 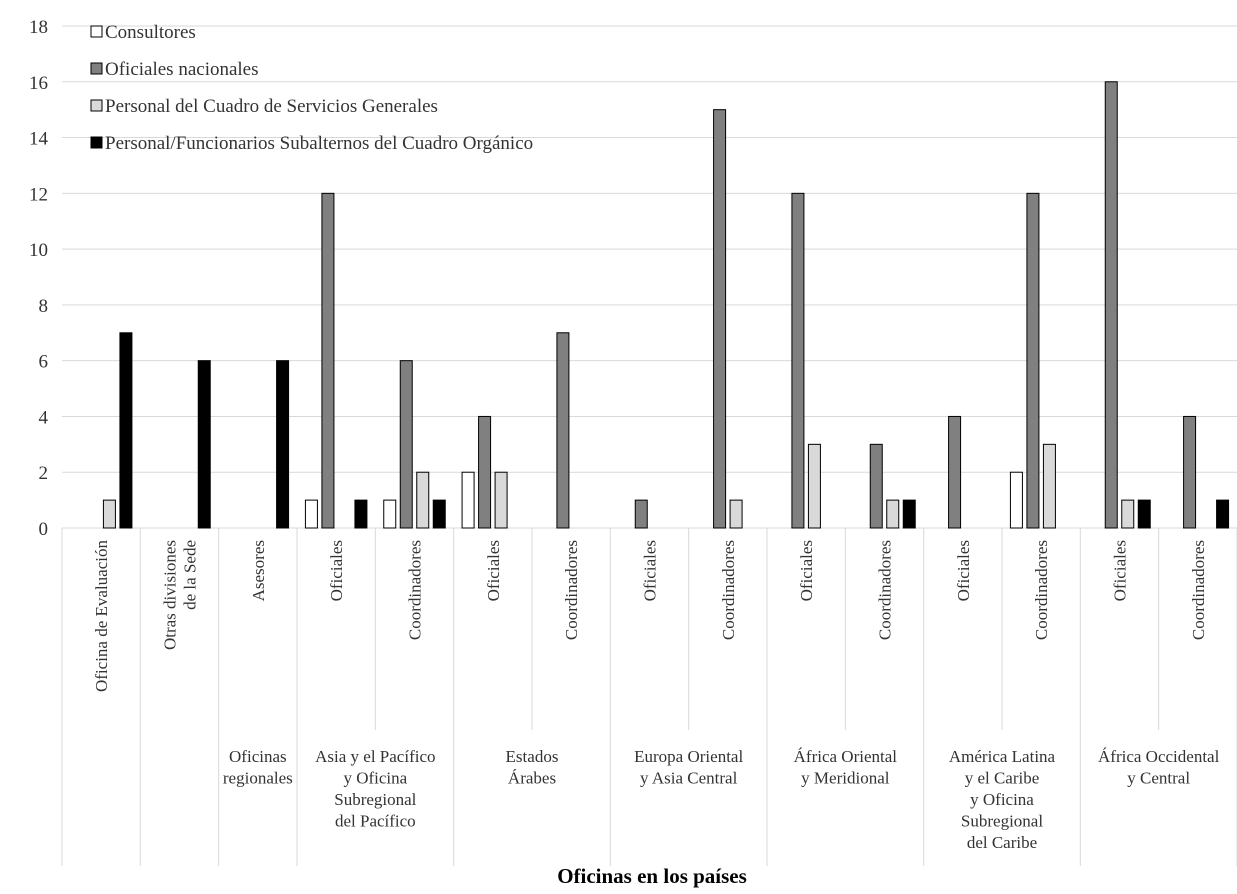 What do you see at coordinates (182, 69) in the screenshot?
I see `legend-label: Oficiales nacionales` at bounding box center [182, 69].